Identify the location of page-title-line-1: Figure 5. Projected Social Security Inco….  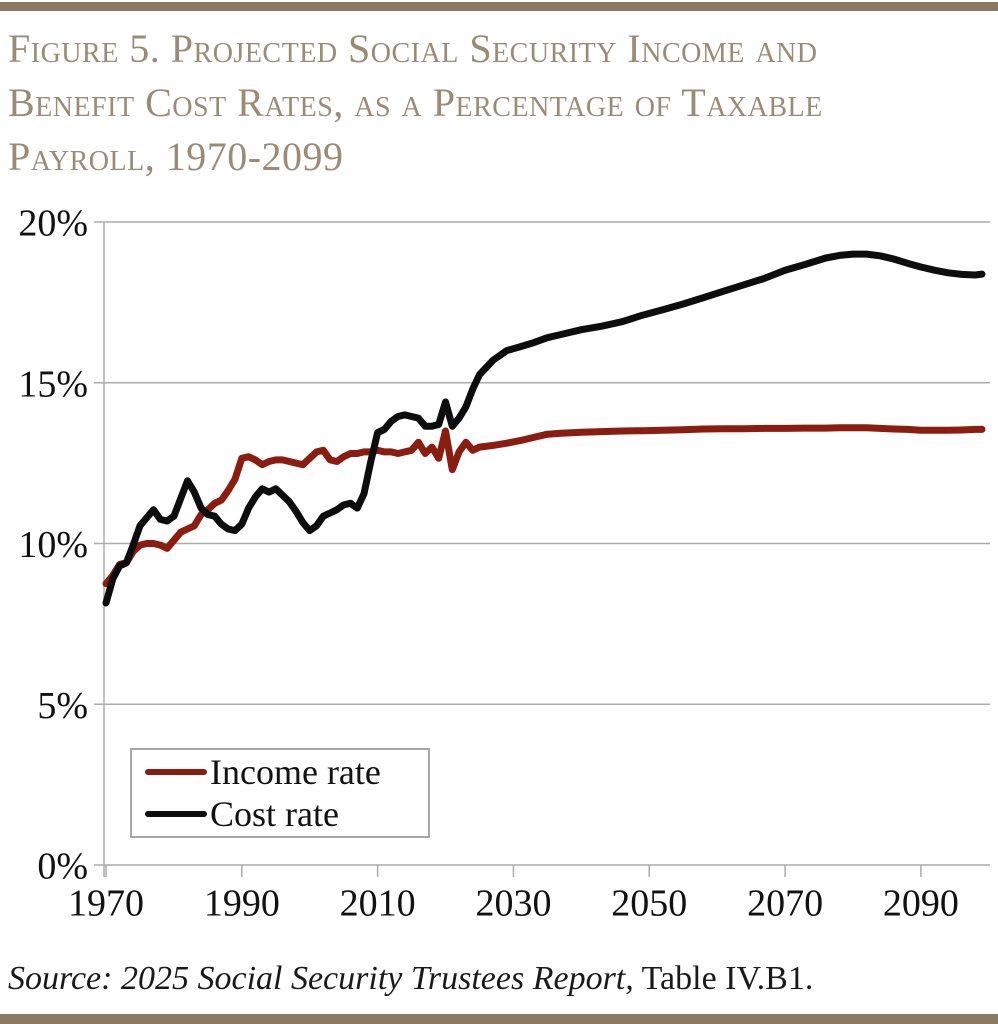
(413, 48).